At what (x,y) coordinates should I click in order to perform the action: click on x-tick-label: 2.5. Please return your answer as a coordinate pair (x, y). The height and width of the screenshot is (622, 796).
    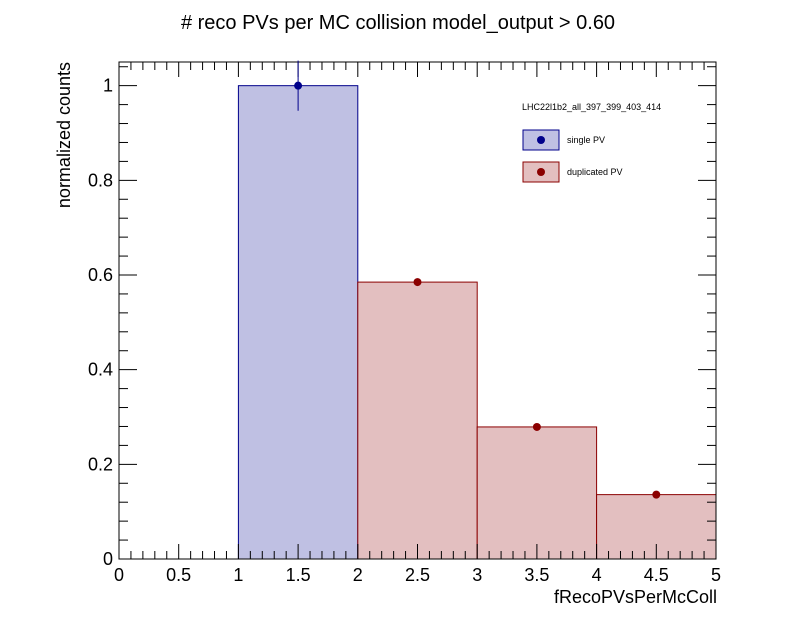
    Looking at the image, I should click on (417, 575).